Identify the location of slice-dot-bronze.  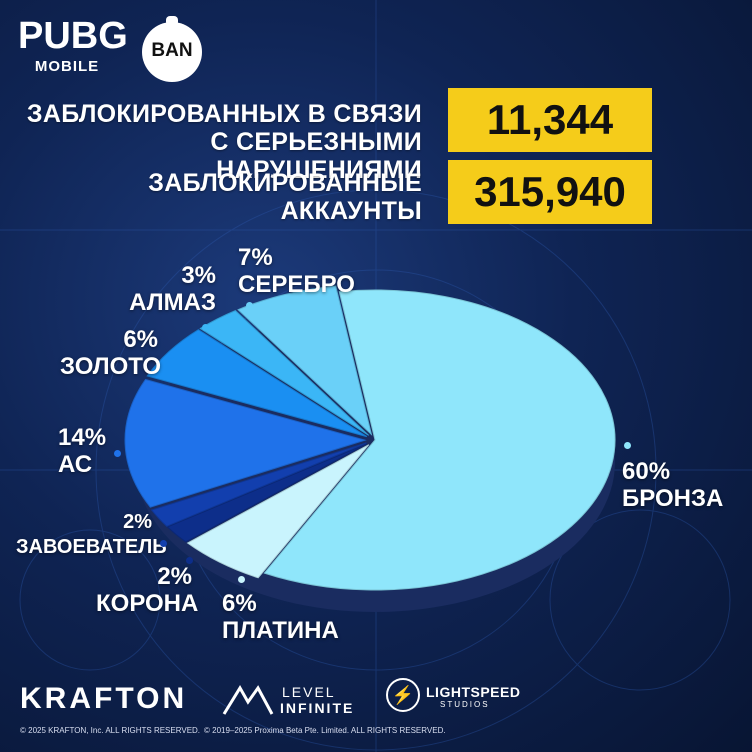
(627, 445).